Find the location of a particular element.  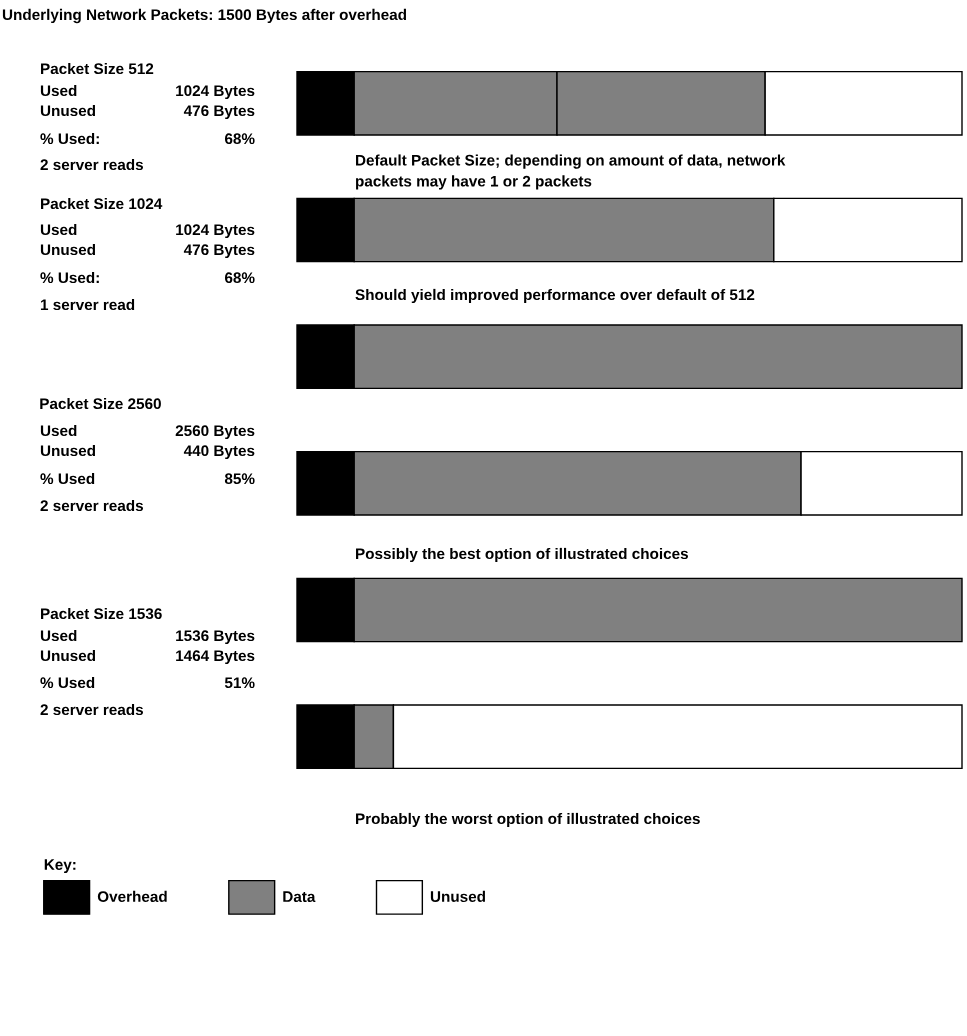

annotation: Should yield improved performance over default of 512 is located at coordinates (555, 296).